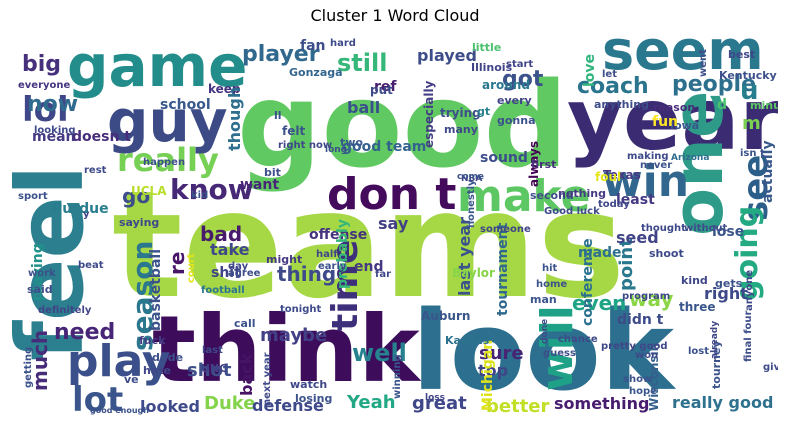 The width and height of the screenshot is (790, 427). I want to click on word-making: making, so click(648, 156).